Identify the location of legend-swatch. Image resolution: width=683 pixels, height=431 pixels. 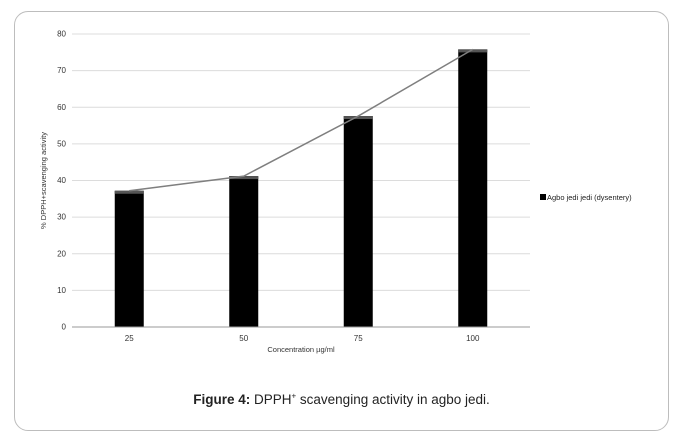
(543, 197).